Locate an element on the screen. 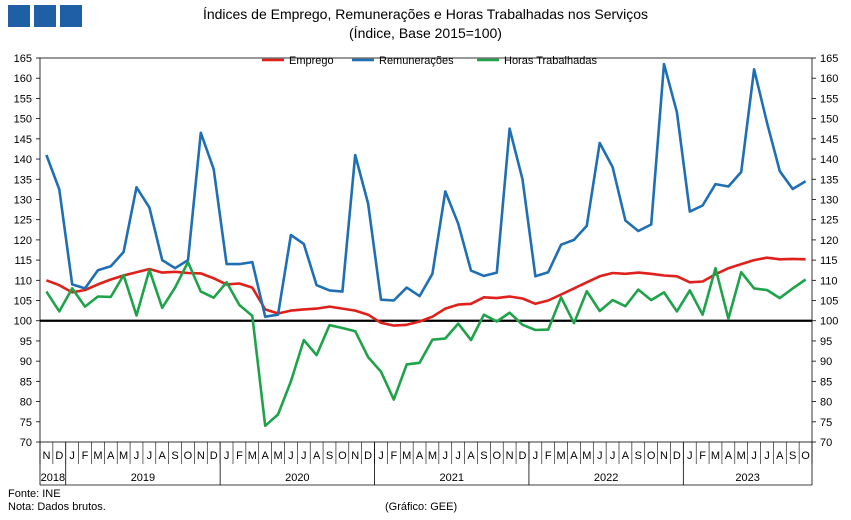 The image size is (851, 520). legend-label: Horas Trabalhadas is located at coordinates (550, 61).